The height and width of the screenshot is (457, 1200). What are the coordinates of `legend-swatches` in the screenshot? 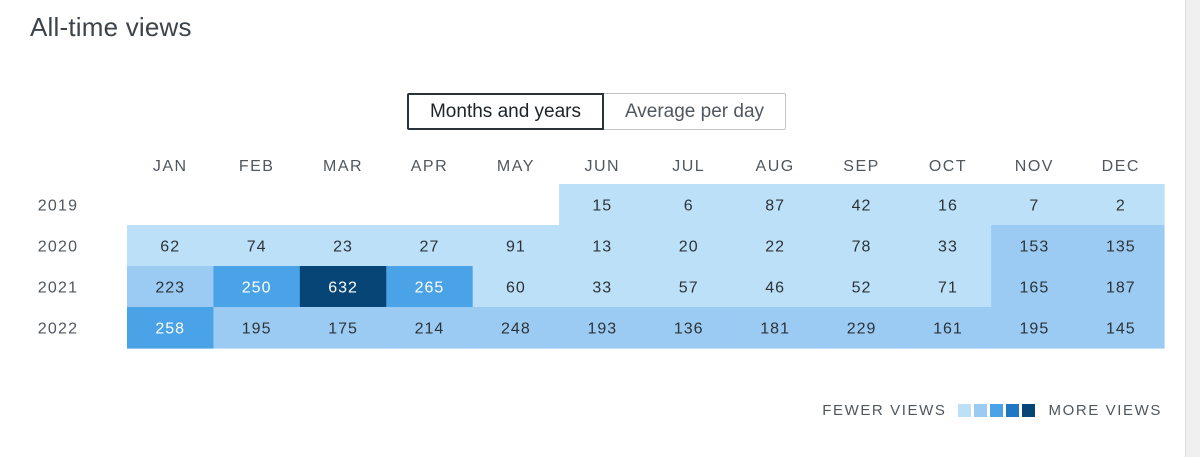 It's located at (998, 410).